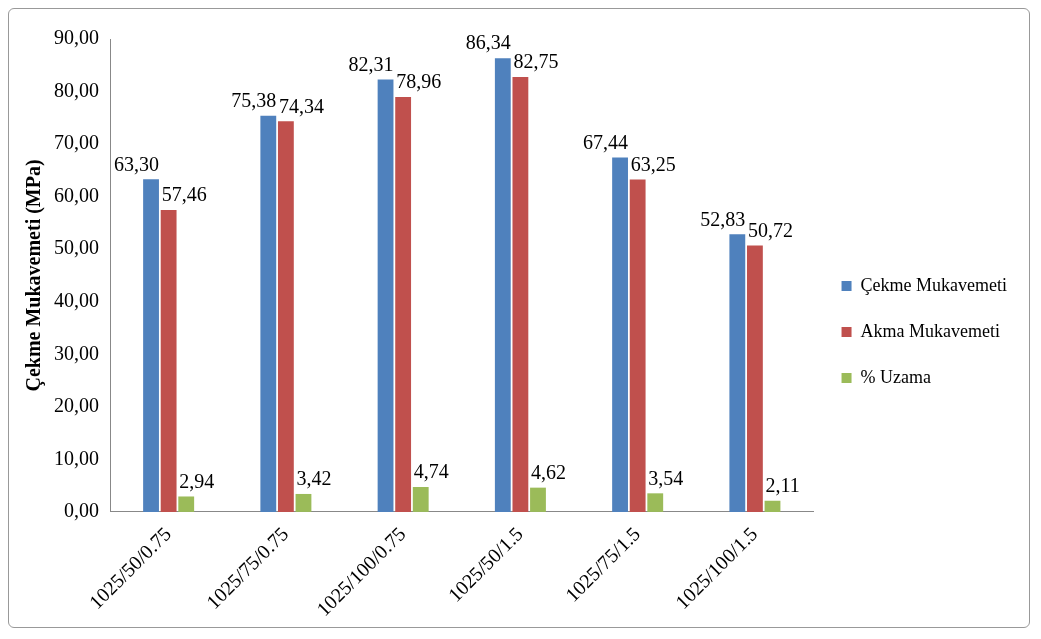 The width and height of the screenshot is (1041, 639). I want to click on data-label: 57,46, so click(184, 194).